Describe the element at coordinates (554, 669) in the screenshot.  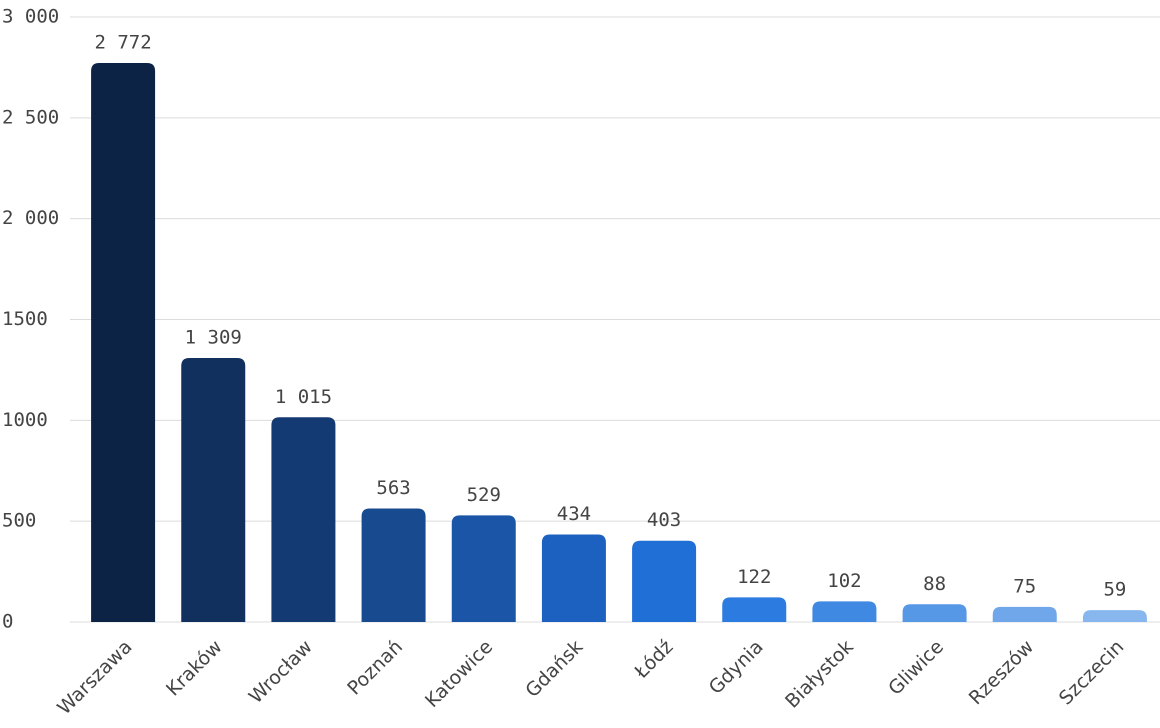
I see `x-tick-label: Gdańsk` at that location.